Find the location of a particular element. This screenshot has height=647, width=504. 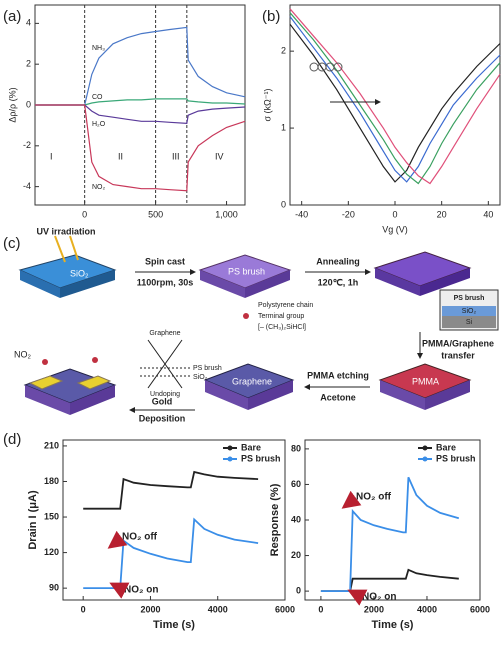

y-tick-label: 150 is located at coordinates (51, 516).